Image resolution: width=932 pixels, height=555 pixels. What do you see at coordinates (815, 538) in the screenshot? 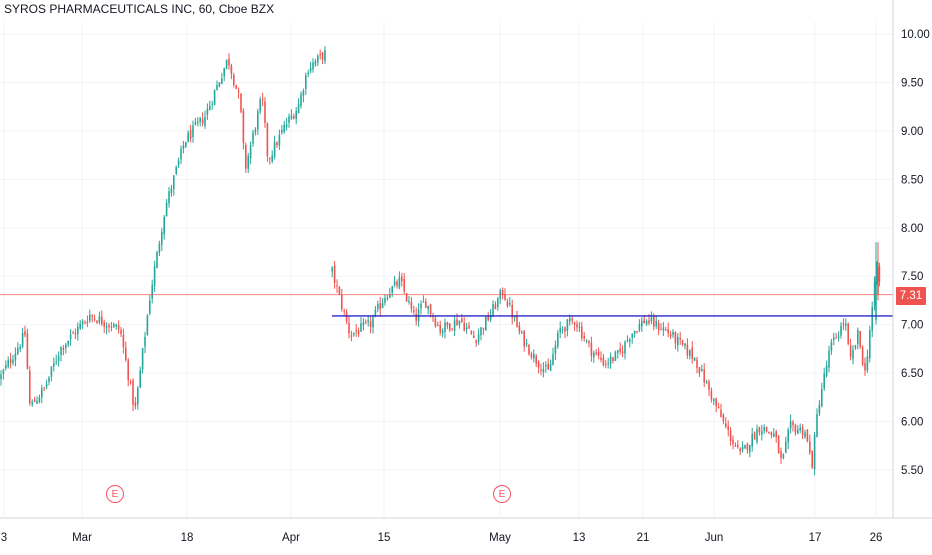
I see `time-tick-label: 17` at bounding box center [815, 538].